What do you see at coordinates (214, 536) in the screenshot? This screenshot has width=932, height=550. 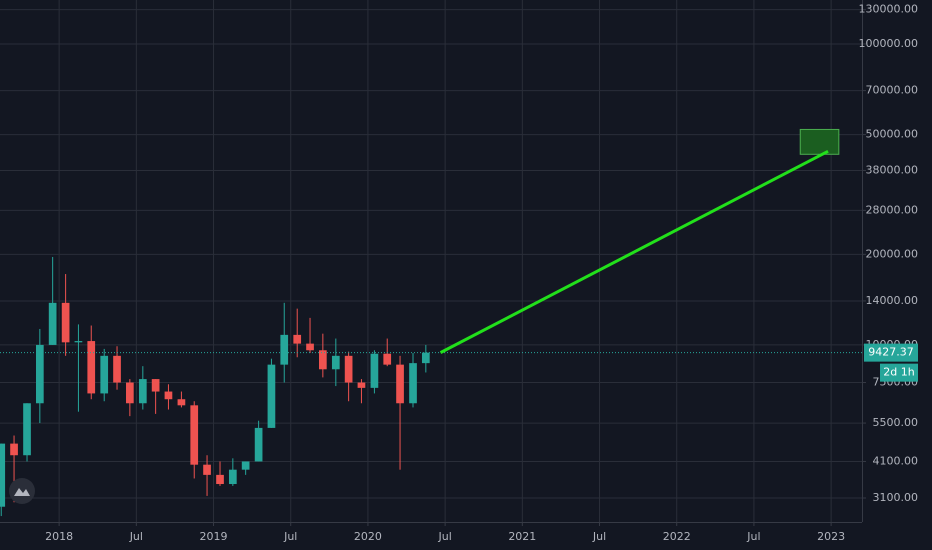 I see `x-tick-label: 2019` at bounding box center [214, 536].